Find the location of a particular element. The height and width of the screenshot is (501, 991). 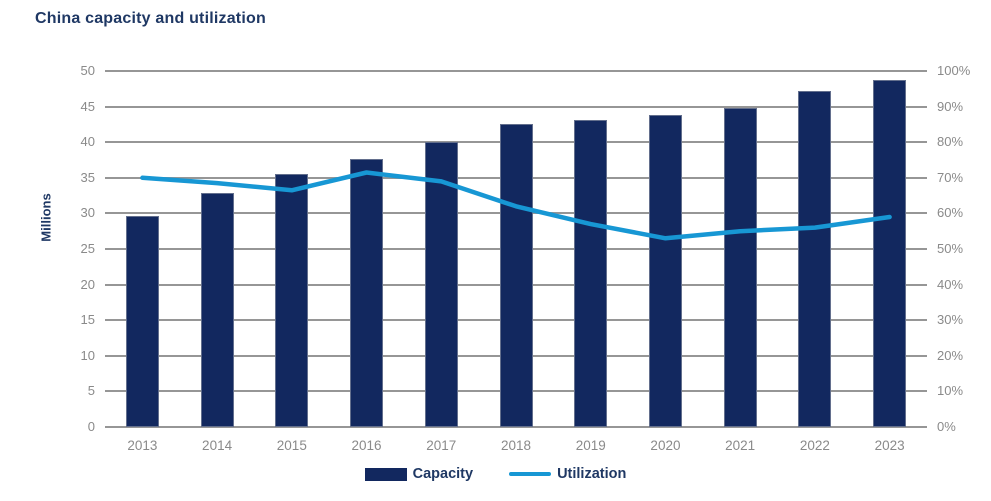

bar-2017 is located at coordinates (441, 284).